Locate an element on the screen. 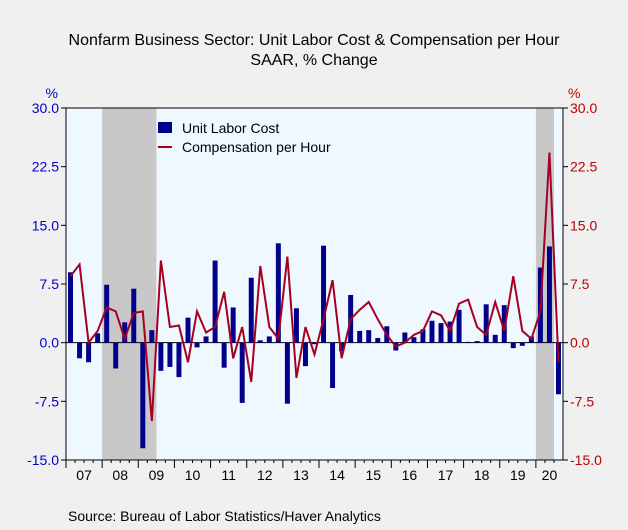 Image resolution: width=628 pixels, height=530 pixels. legend-label-compensation-per-hour: Compensation per Hour is located at coordinates (256, 147).